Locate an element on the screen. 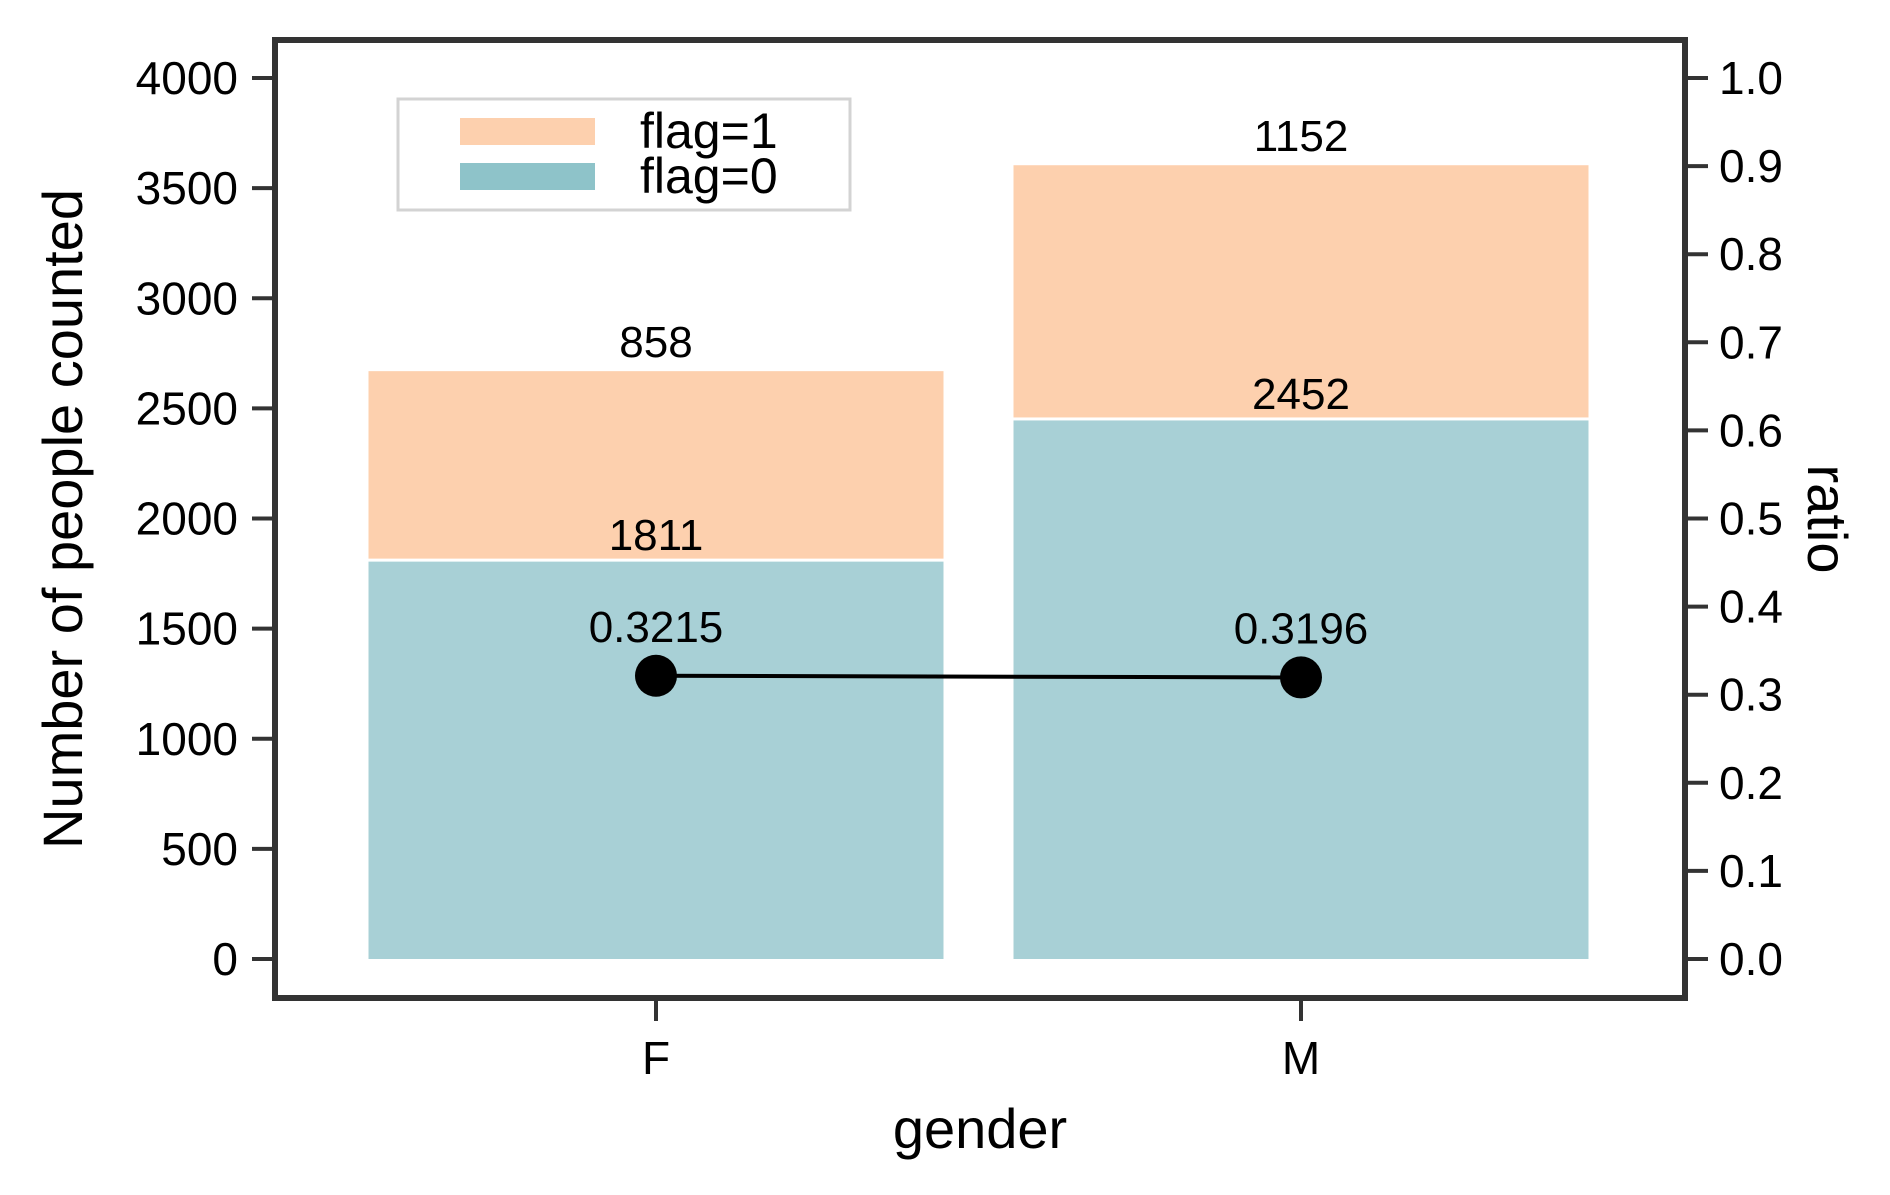 This screenshot has height=1195, width=1890. x-axis-title: gender is located at coordinates (980, 1128).